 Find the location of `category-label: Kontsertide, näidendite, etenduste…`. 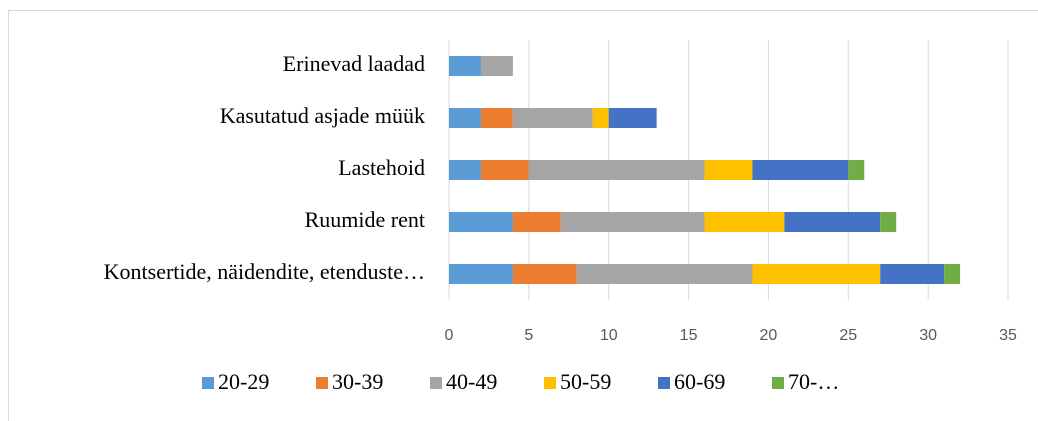

category-label: Kontsertide, näidendite, etenduste… is located at coordinates (264, 271).